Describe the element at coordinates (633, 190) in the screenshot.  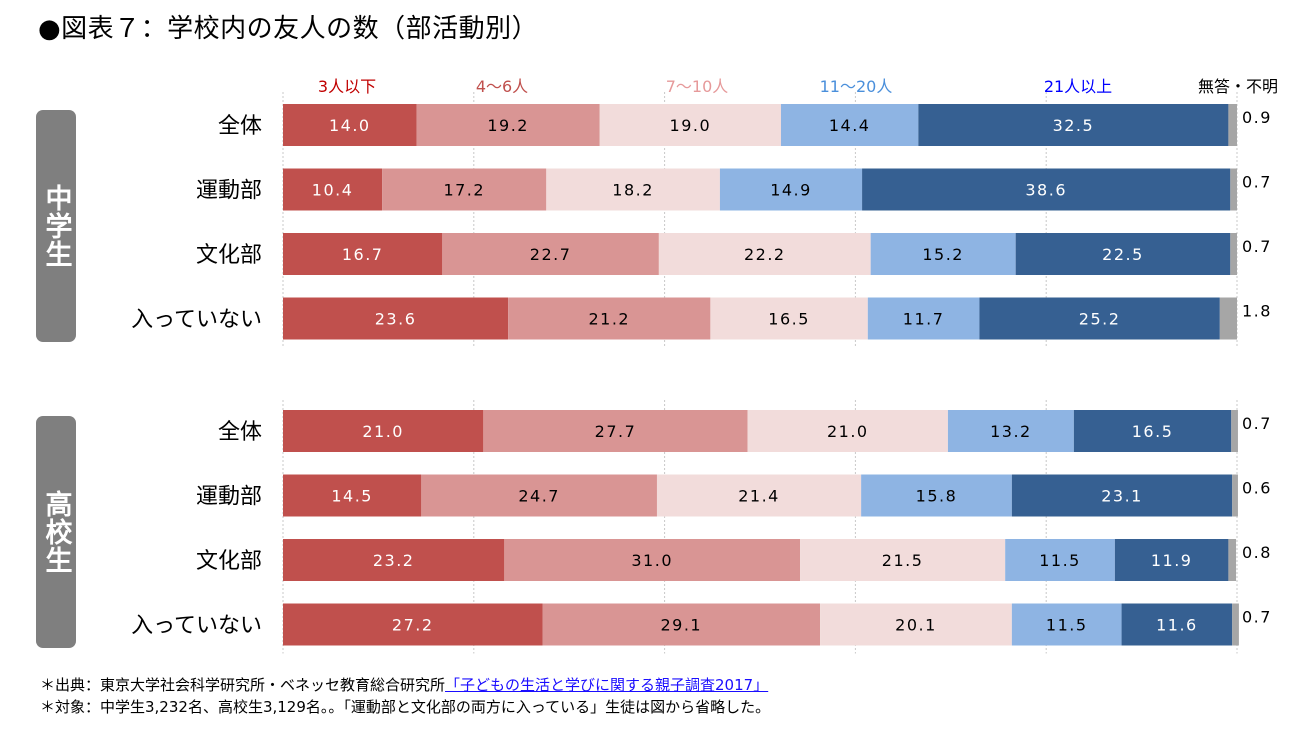
I see `data-label: 18.2` at that location.